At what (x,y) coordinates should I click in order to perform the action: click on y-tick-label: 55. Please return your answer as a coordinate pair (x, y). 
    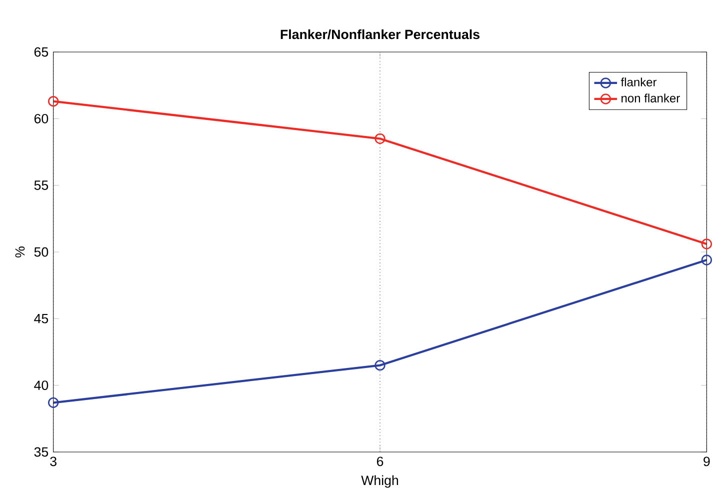
    Looking at the image, I should click on (41, 185).